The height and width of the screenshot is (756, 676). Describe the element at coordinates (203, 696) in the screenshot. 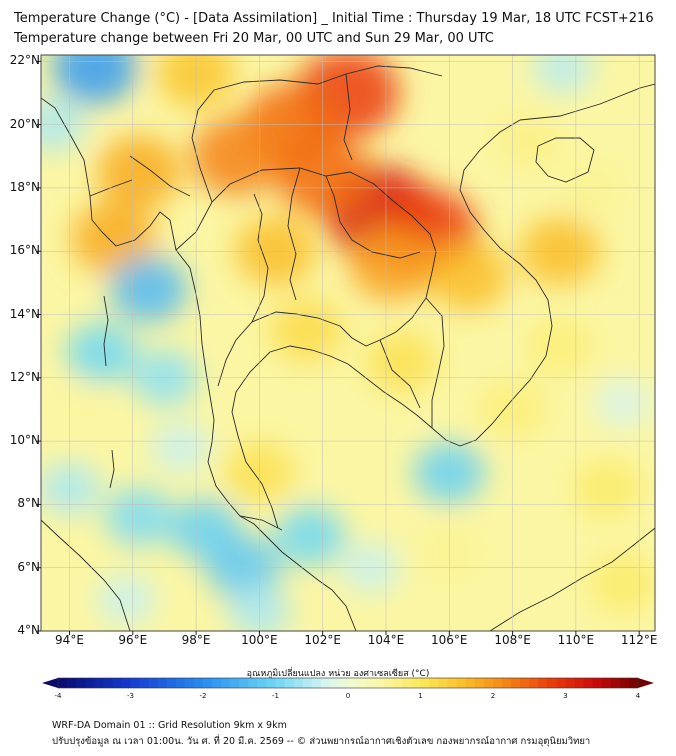

I see `colorbar-tick-label: -2` at that location.